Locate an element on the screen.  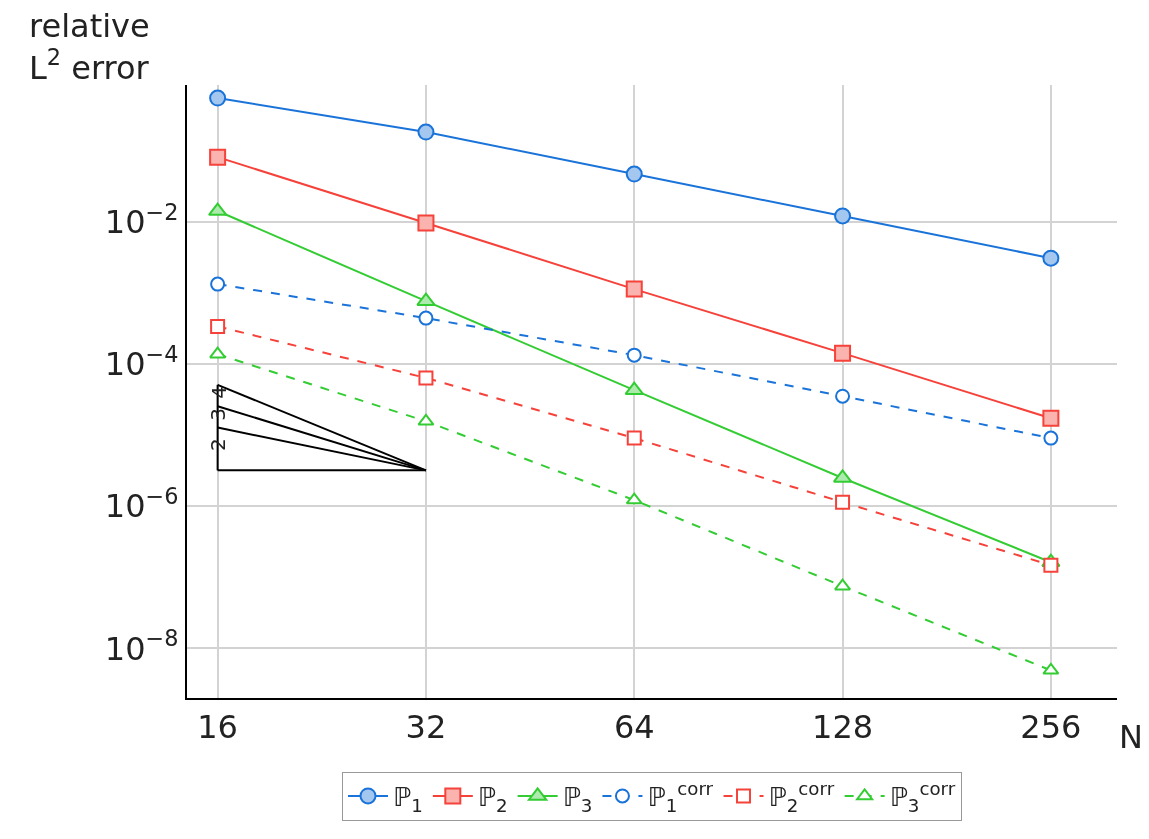
x-tick-label: 16 is located at coordinates (217, 727).